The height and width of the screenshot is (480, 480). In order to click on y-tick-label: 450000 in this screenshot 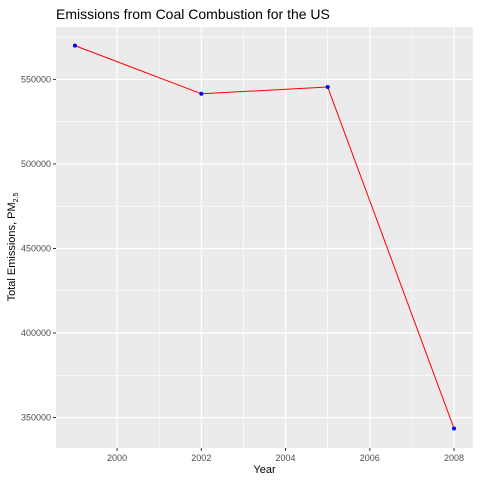, I will do `click(36, 248)`.